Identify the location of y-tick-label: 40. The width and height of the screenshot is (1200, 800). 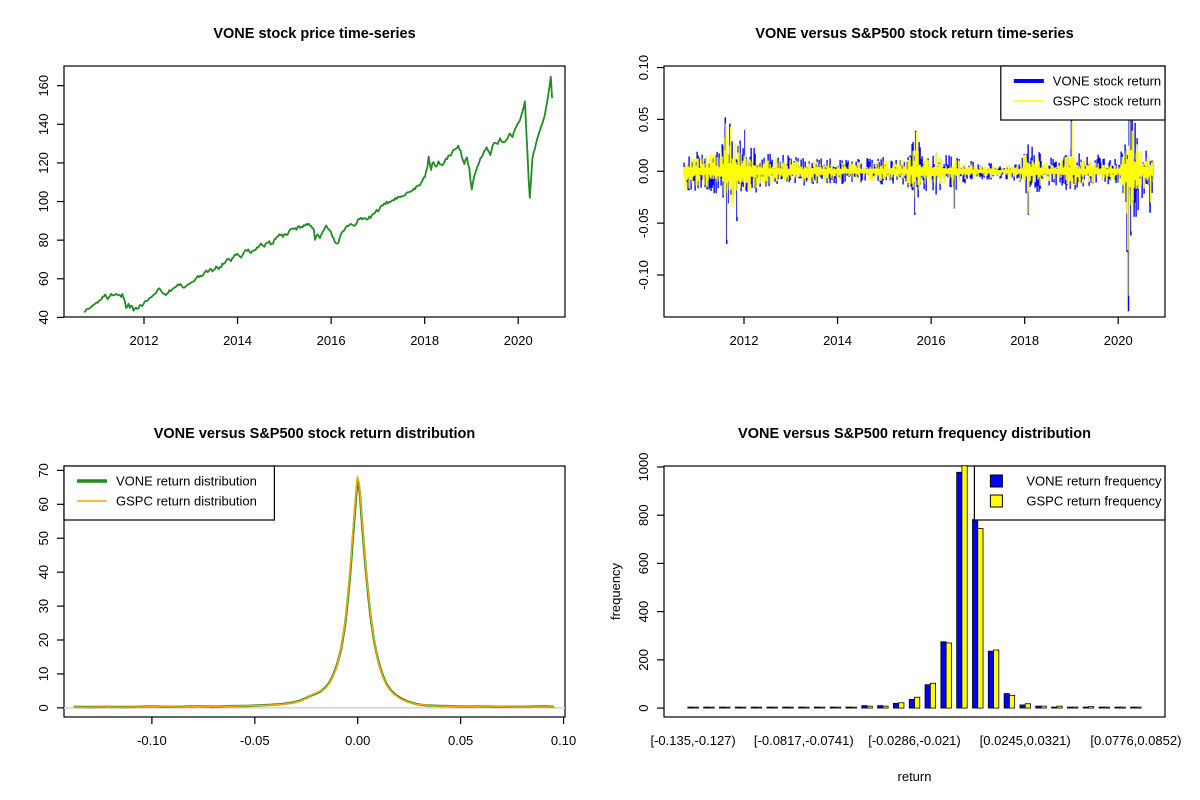
(43, 317).